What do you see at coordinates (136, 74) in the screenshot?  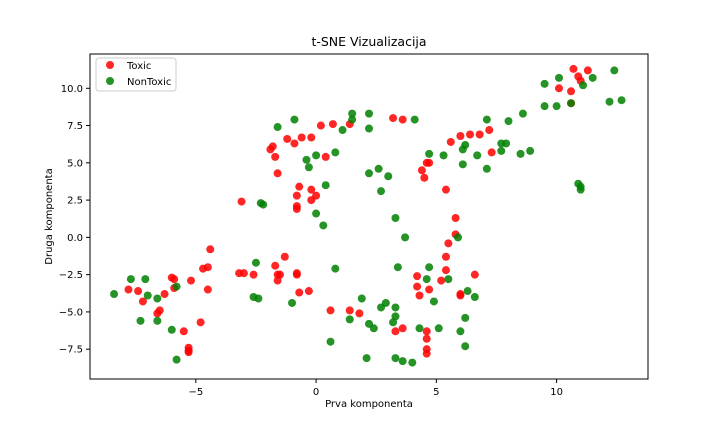 I see `legend-box` at bounding box center [136, 74].